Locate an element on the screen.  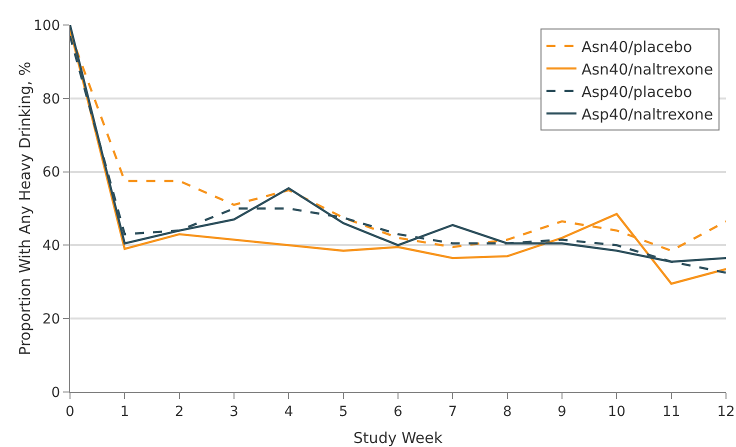
y-tick-label: 80 is located at coordinates (51, 99).